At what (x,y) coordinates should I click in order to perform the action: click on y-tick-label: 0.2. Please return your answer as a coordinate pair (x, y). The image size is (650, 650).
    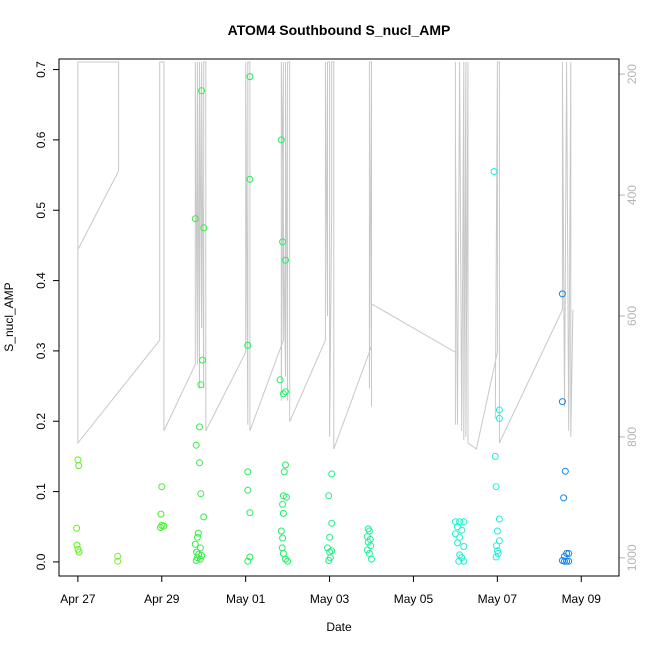
    Looking at the image, I should click on (41, 421).